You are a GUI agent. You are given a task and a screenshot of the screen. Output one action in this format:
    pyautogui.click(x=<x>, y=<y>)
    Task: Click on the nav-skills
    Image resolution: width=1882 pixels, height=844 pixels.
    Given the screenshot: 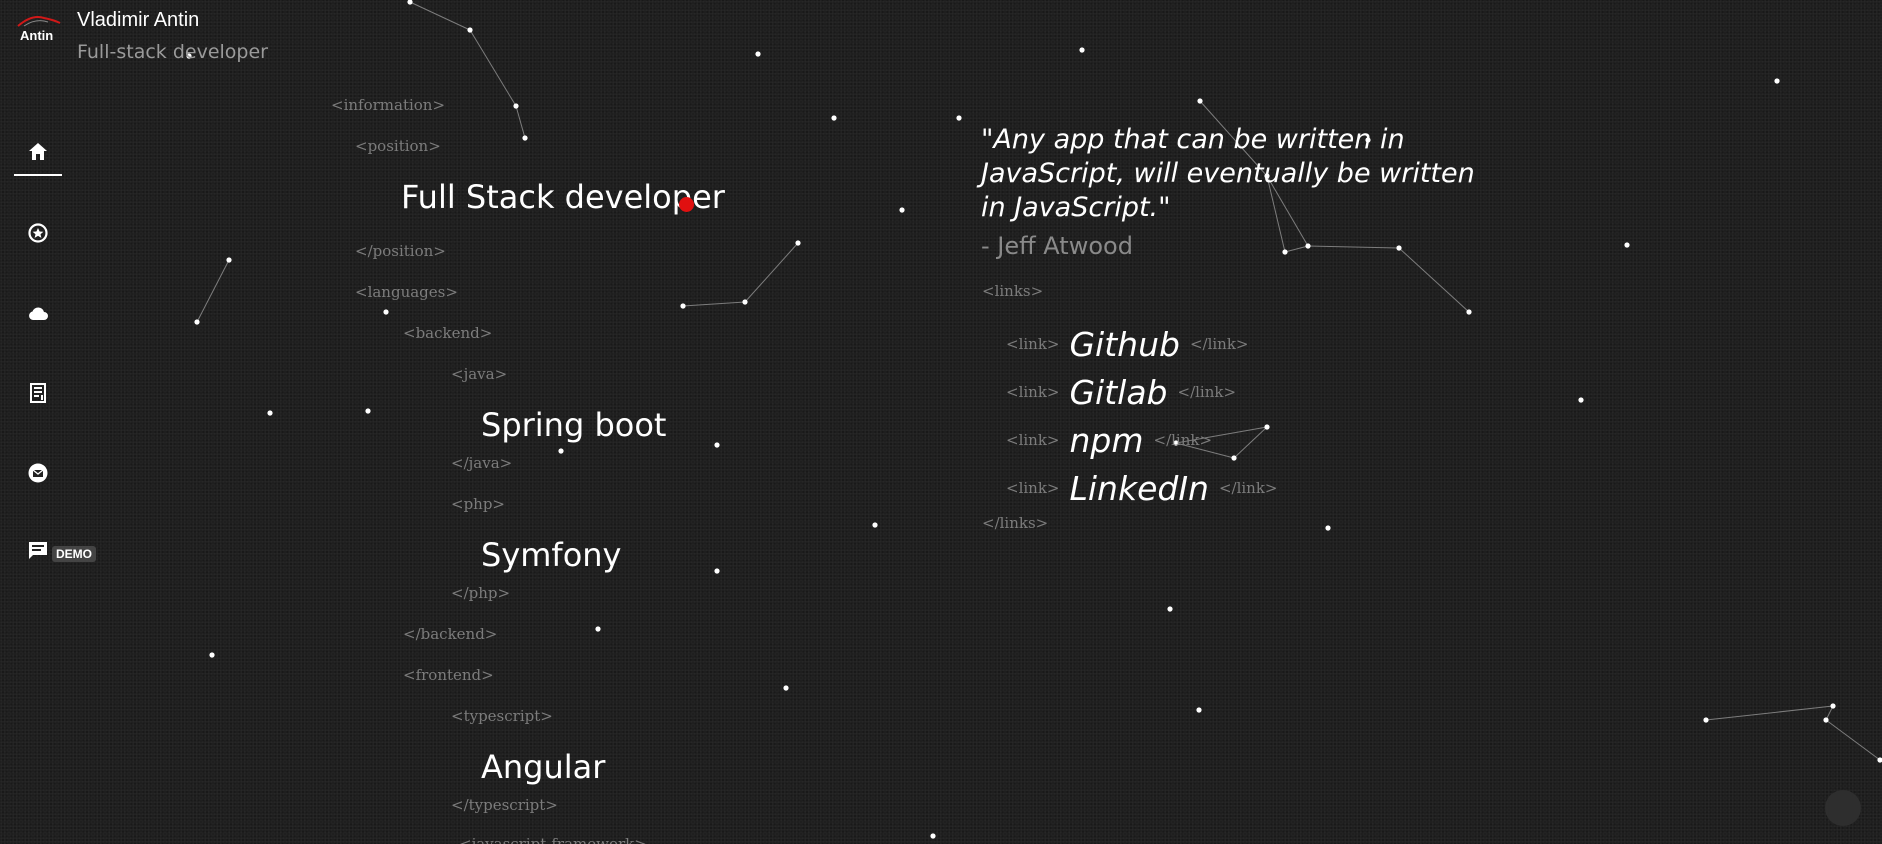 What is the action you would take?
    pyautogui.click(x=38, y=233)
    